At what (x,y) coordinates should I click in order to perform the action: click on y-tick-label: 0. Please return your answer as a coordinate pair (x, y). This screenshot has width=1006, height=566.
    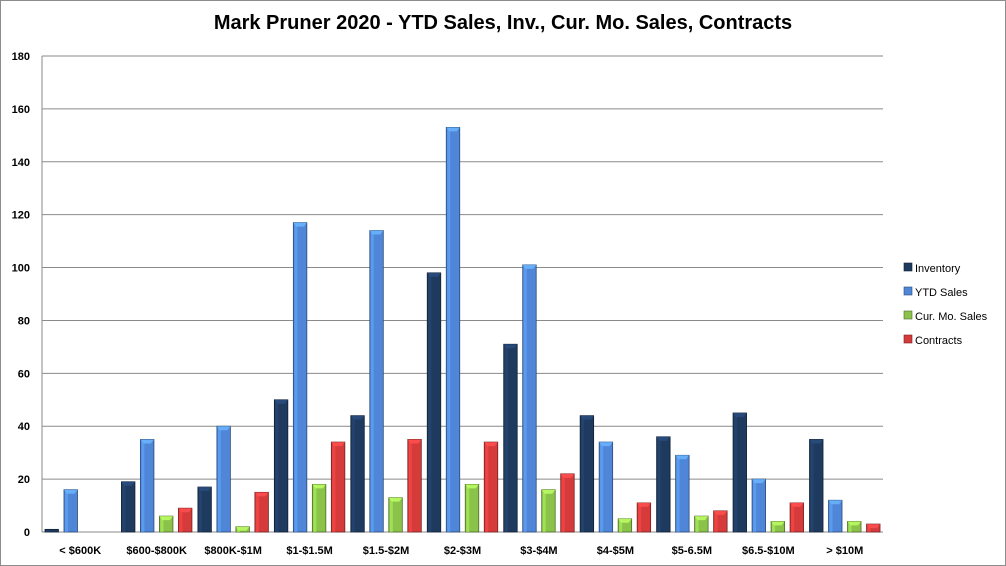
    Looking at the image, I should click on (27, 533).